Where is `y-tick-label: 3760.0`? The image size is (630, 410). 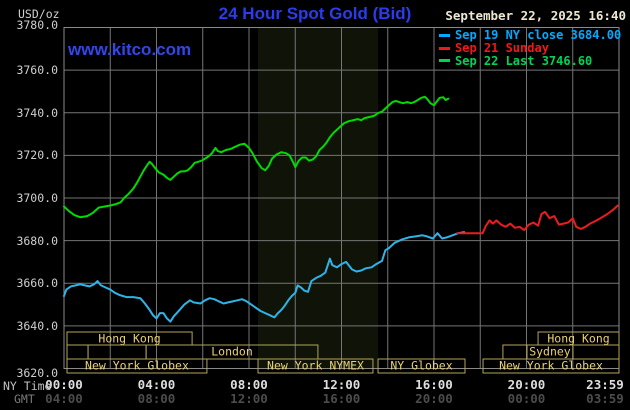 y-tick-label: 3760.0 is located at coordinates (37, 70).